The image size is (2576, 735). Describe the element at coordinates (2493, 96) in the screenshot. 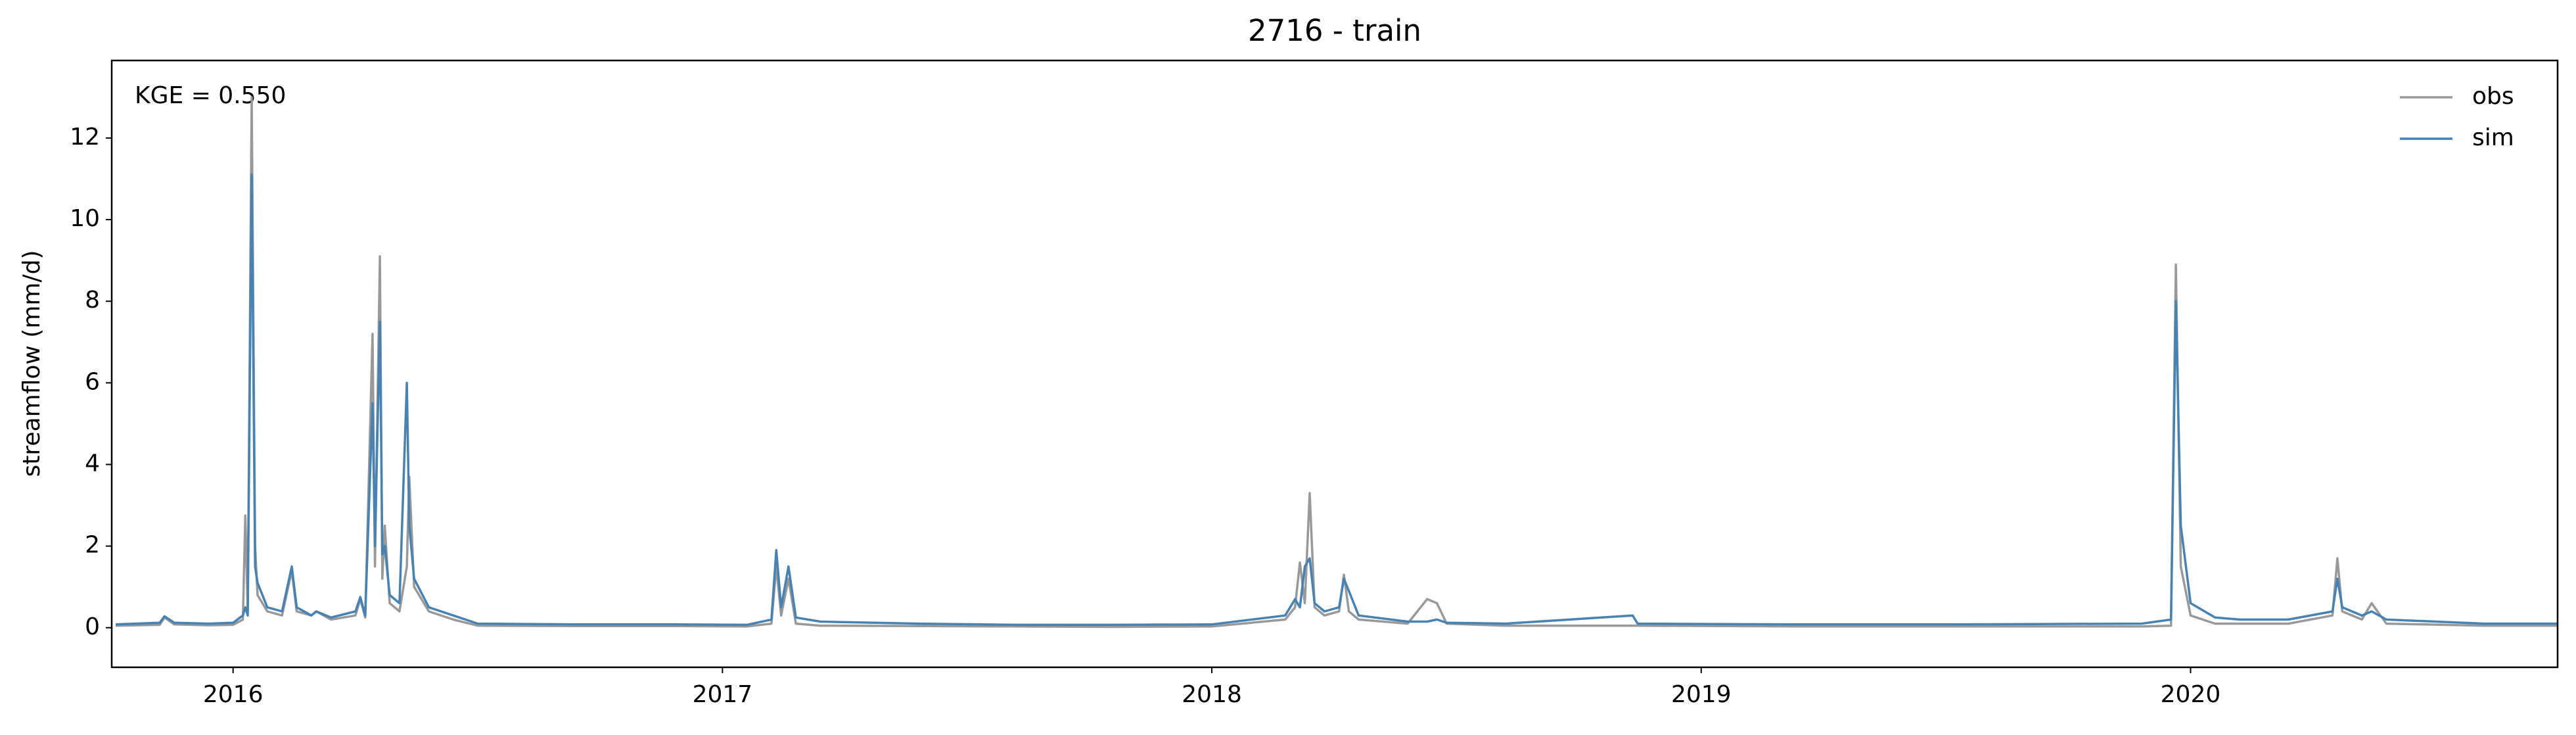

I see `legend-label: obs` at that location.